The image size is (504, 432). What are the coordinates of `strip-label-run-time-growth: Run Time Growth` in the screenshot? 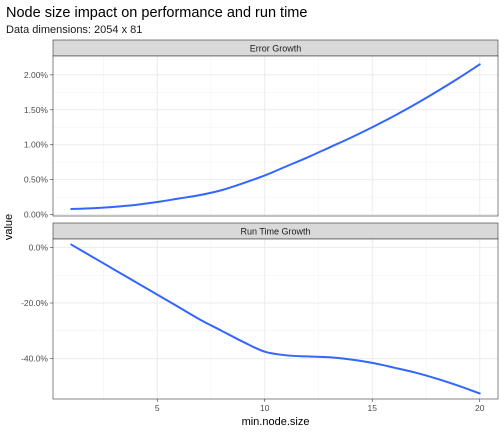 It's located at (275, 232).